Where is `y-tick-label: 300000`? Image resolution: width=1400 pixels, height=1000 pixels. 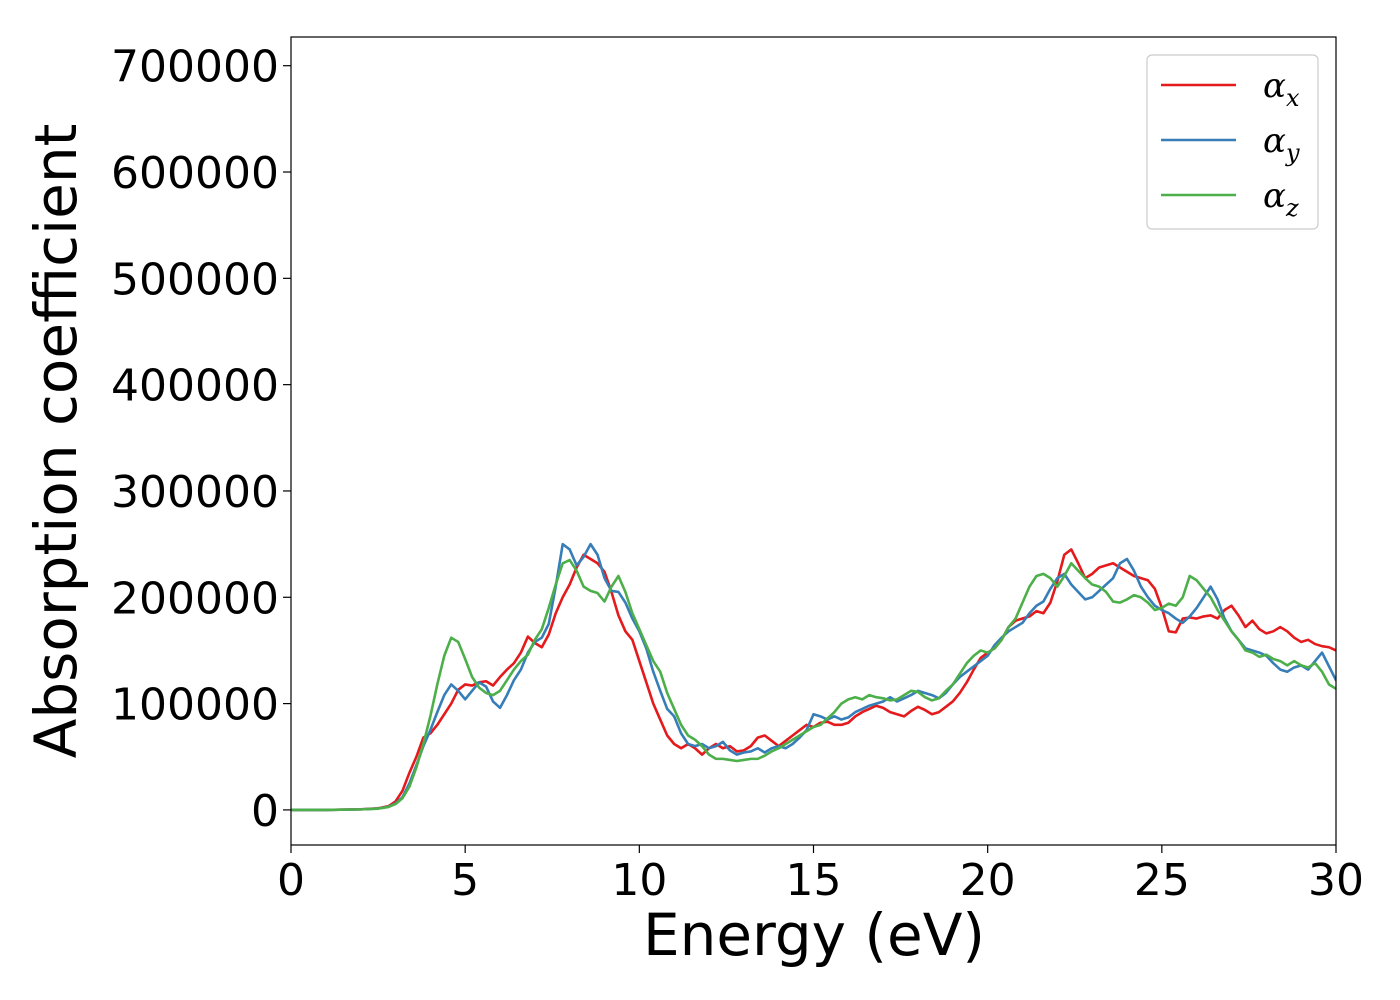
y-tick-label: 300000 is located at coordinates (195, 492).